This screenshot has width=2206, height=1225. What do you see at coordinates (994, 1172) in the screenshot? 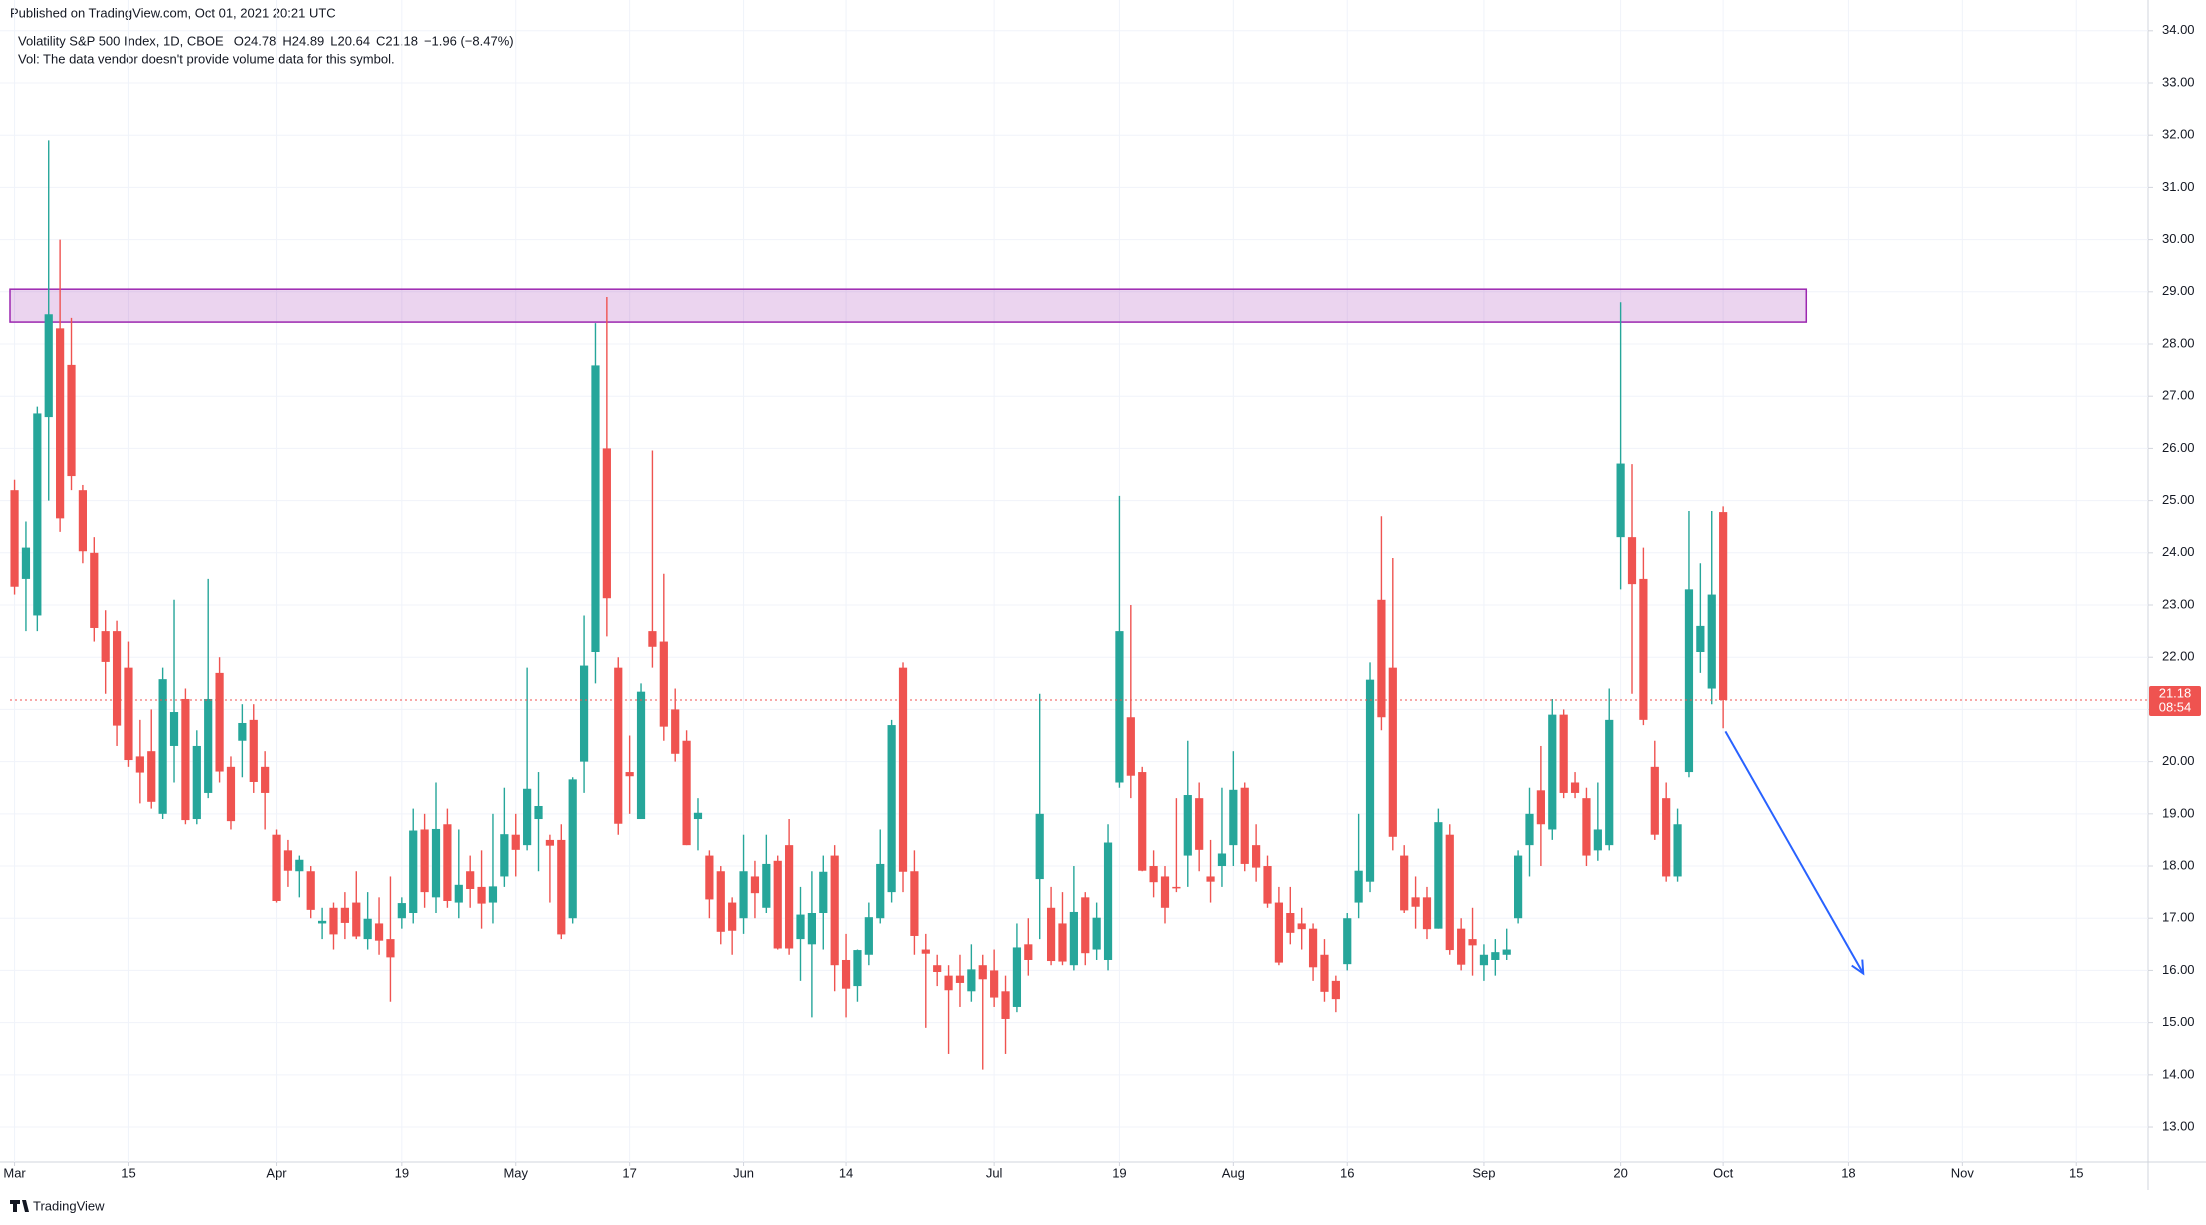
I see `x-tick-label: Jul` at bounding box center [994, 1172].